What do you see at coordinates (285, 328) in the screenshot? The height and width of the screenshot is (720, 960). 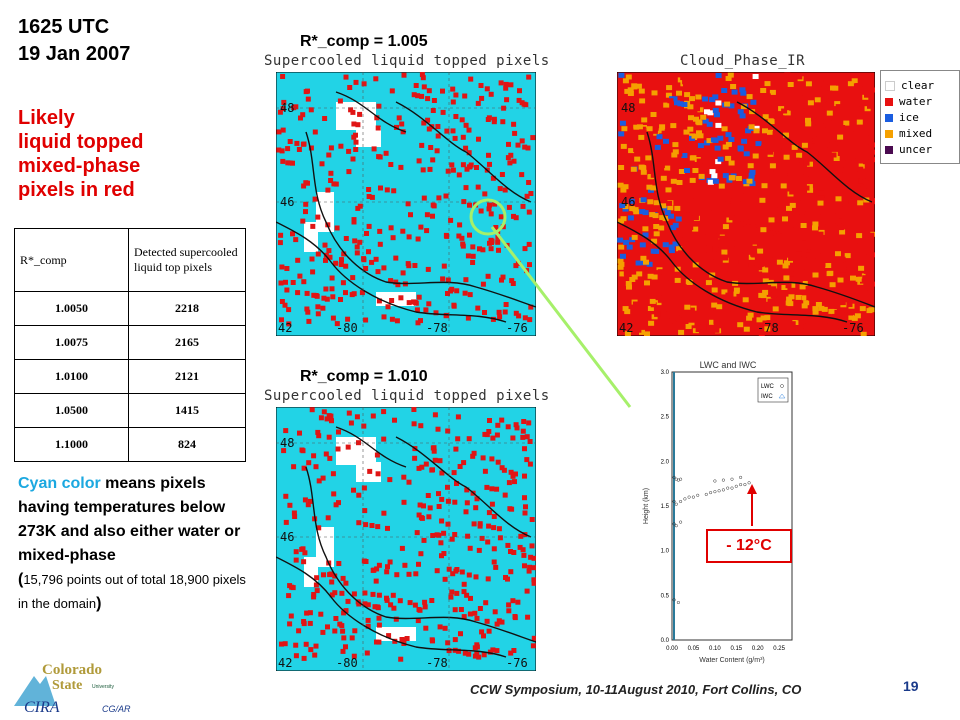 I see `lat-tick: 42` at bounding box center [285, 328].